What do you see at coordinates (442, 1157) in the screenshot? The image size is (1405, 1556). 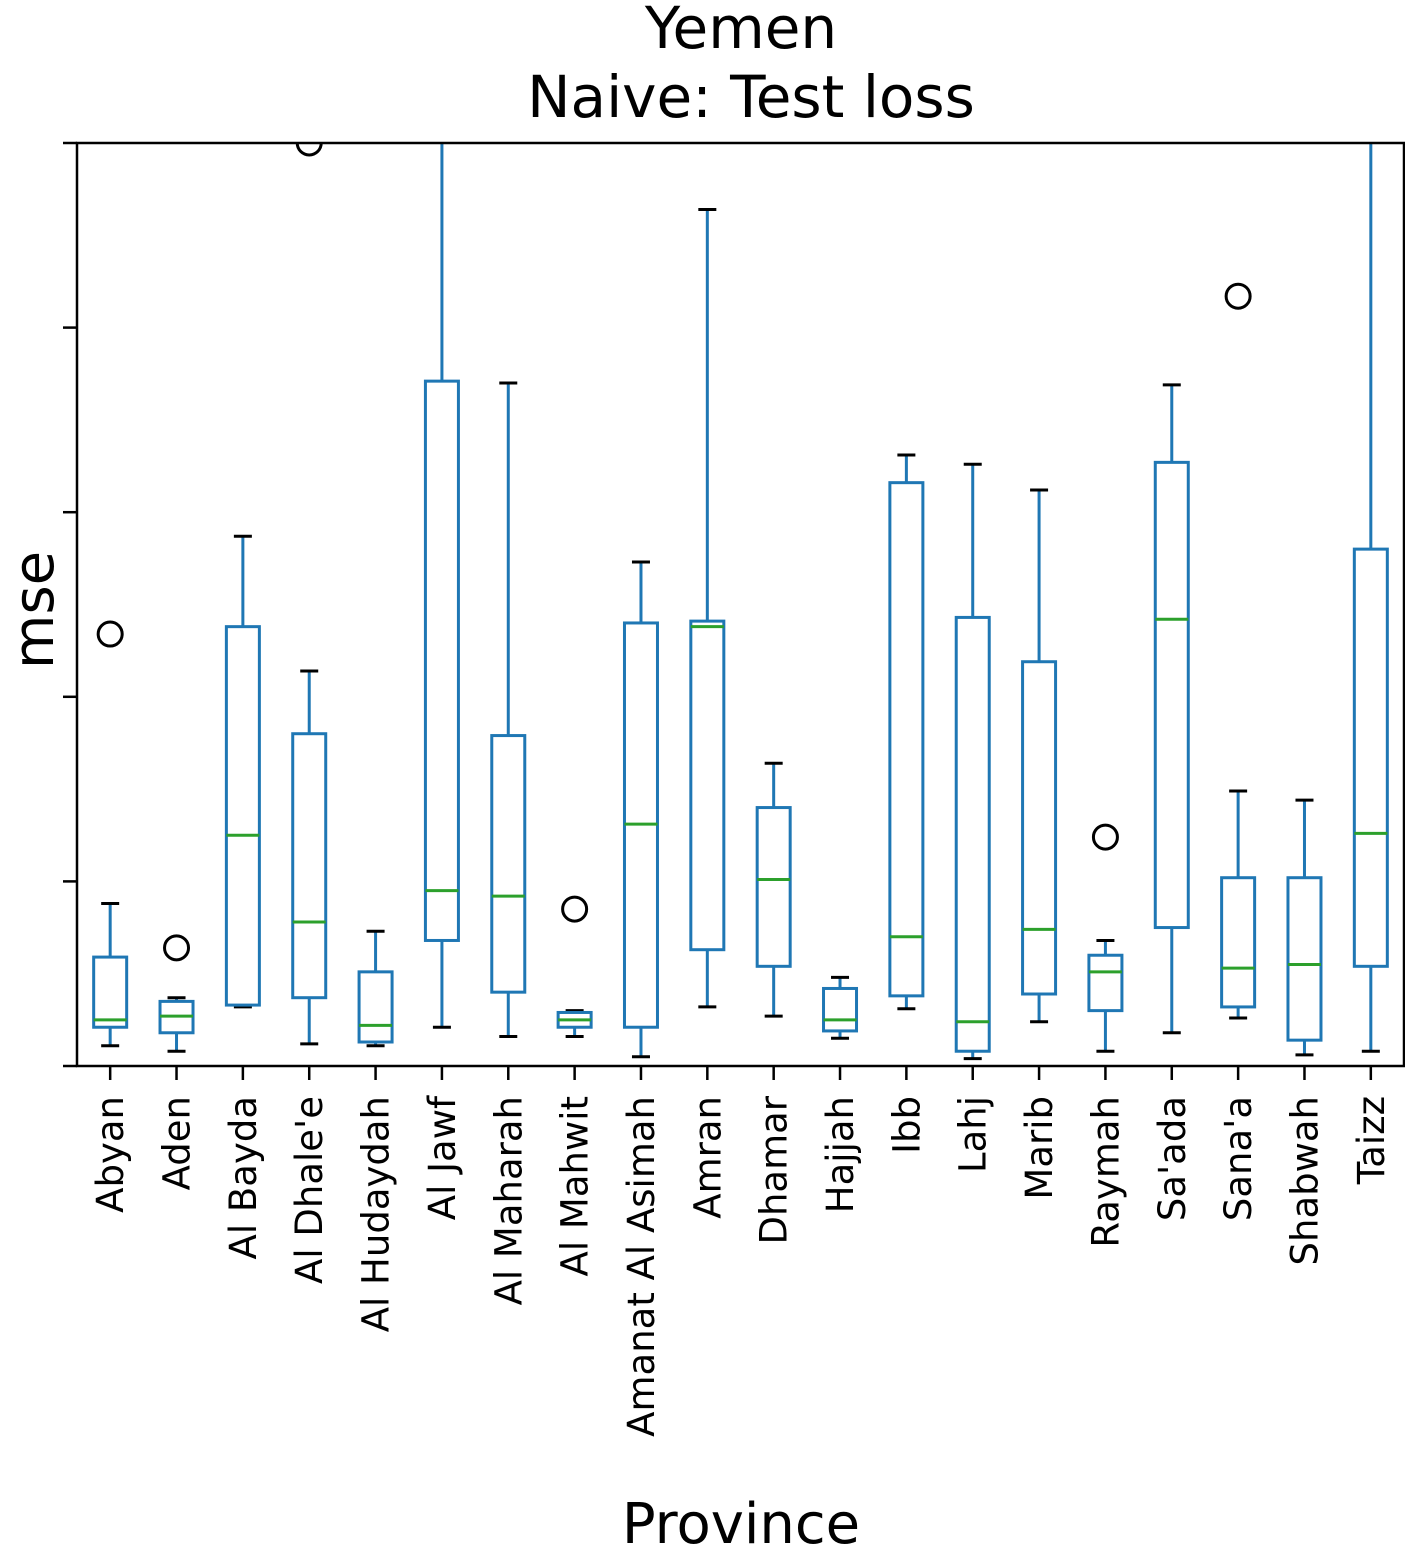 I see `x-tick-label: Al Jawf` at bounding box center [442, 1157].